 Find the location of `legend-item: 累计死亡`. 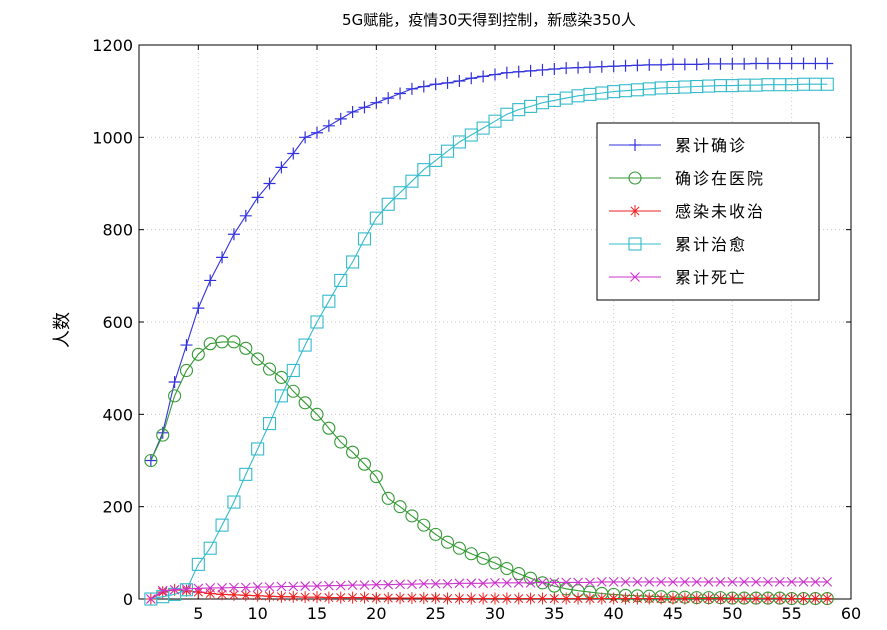

legend-item: 累计死亡 is located at coordinates (677, 277).